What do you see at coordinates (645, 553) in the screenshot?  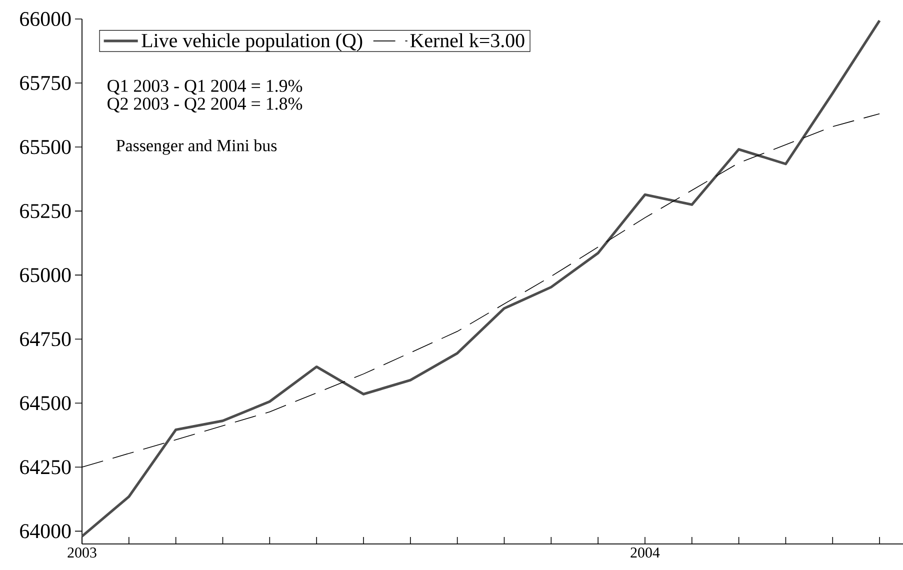 I see `x-tick-label: 2004` at bounding box center [645, 553].